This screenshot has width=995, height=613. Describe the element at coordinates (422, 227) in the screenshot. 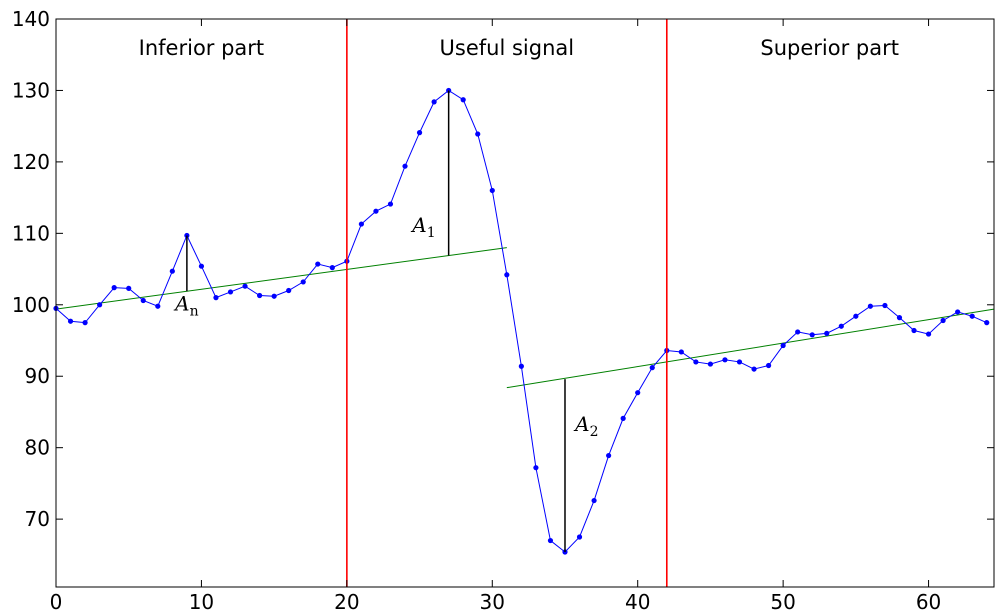

I see `amplitude-label: A1` at that location.